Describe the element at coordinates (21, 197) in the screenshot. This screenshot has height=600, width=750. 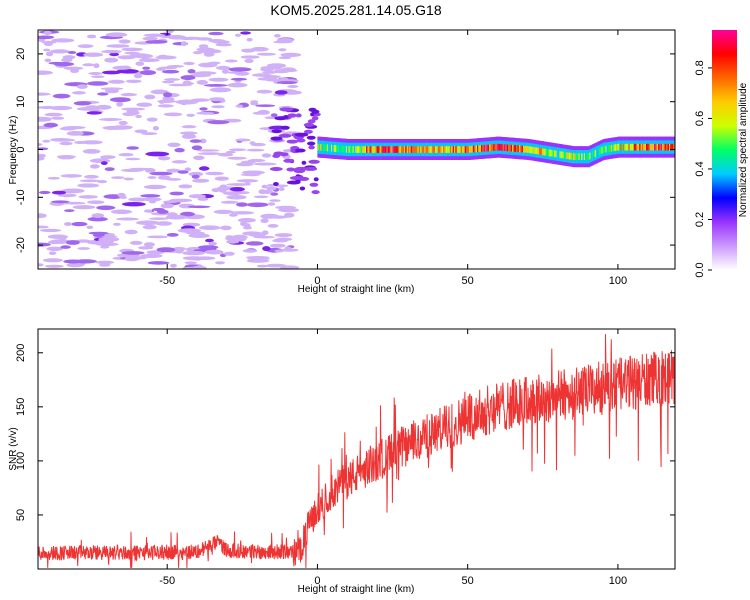
I see `y-tick-label: -10` at that location.